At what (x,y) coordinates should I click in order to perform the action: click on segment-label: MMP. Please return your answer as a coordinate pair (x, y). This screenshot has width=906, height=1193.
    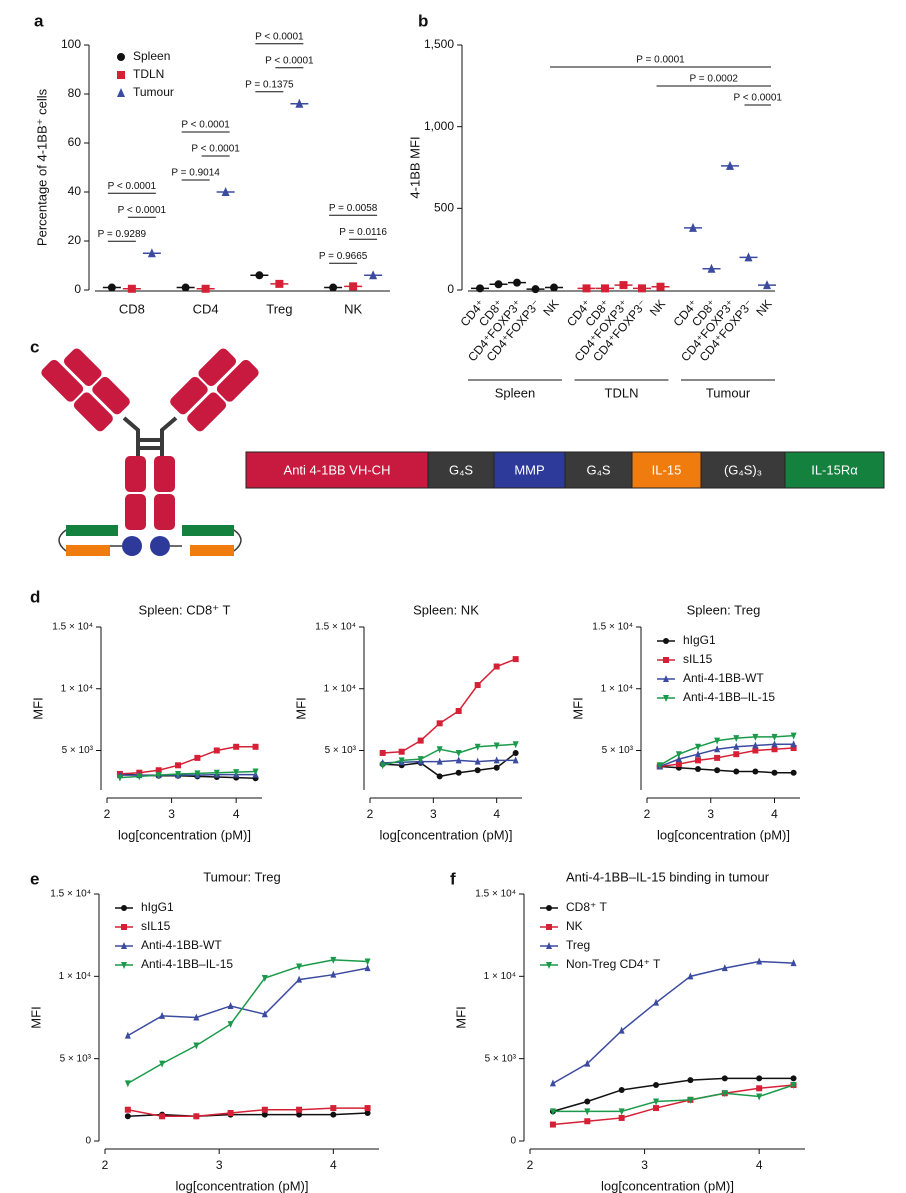
    Looking at the image, I should click on (529, 469).